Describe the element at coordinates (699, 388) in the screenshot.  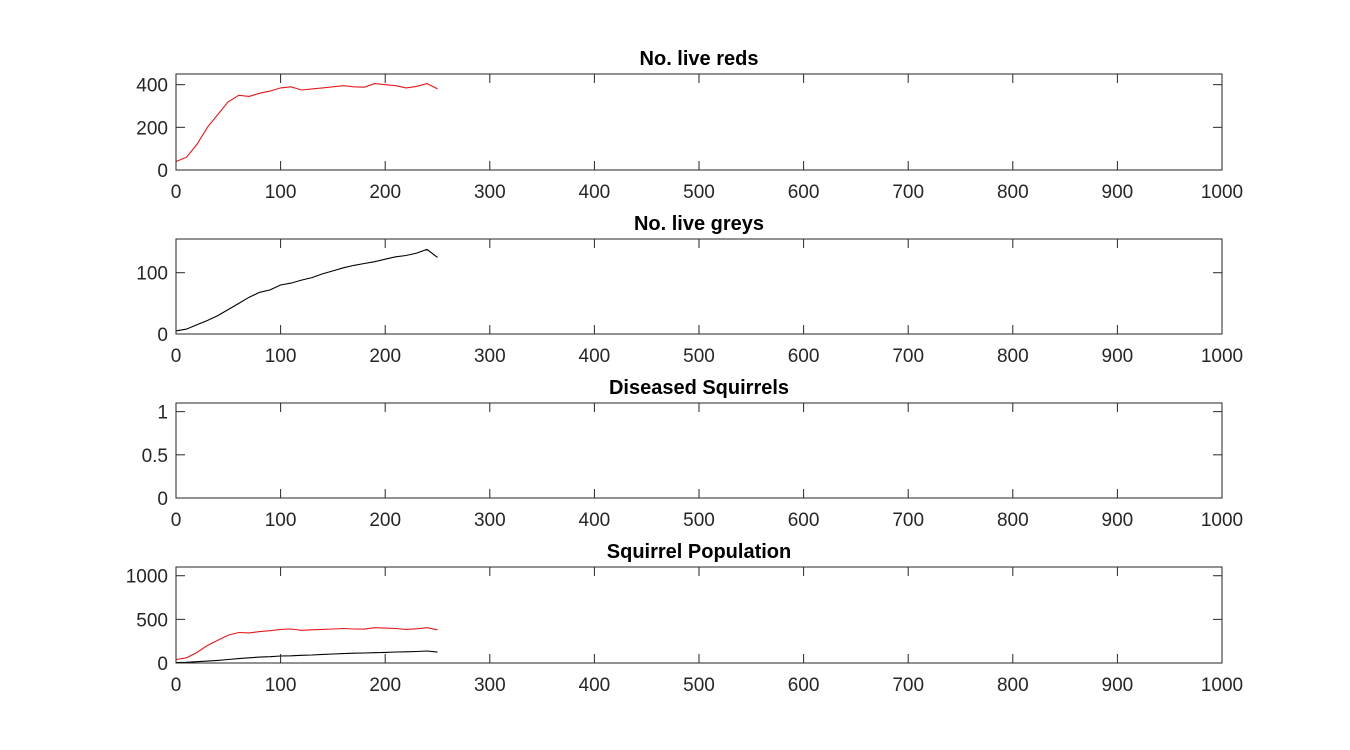
I see `chart-title: Diseased Squirrels` at that location.